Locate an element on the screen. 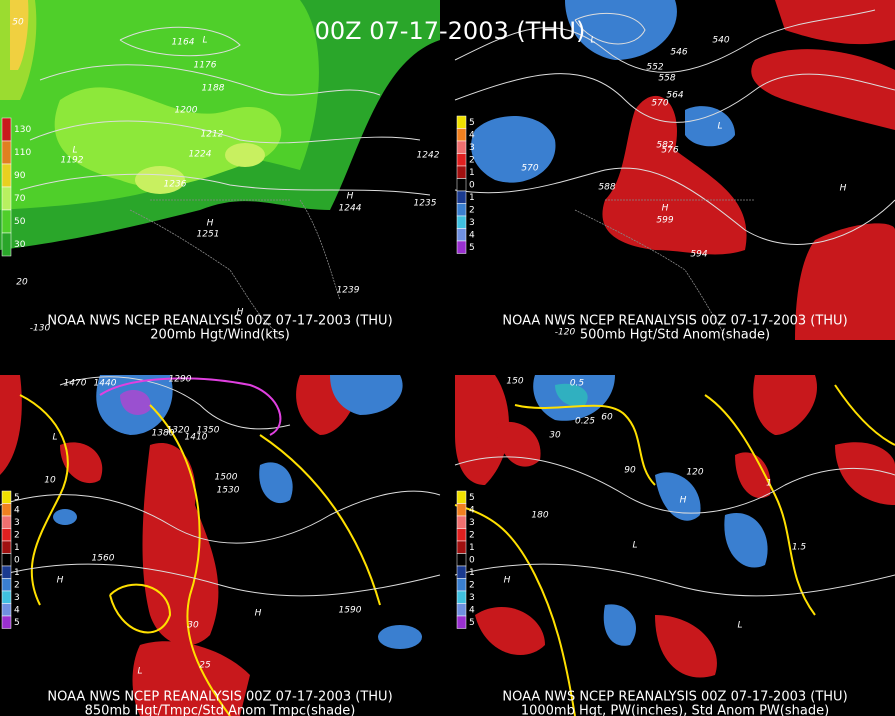  contour-label: 558 is located at coordinates (666, 79).